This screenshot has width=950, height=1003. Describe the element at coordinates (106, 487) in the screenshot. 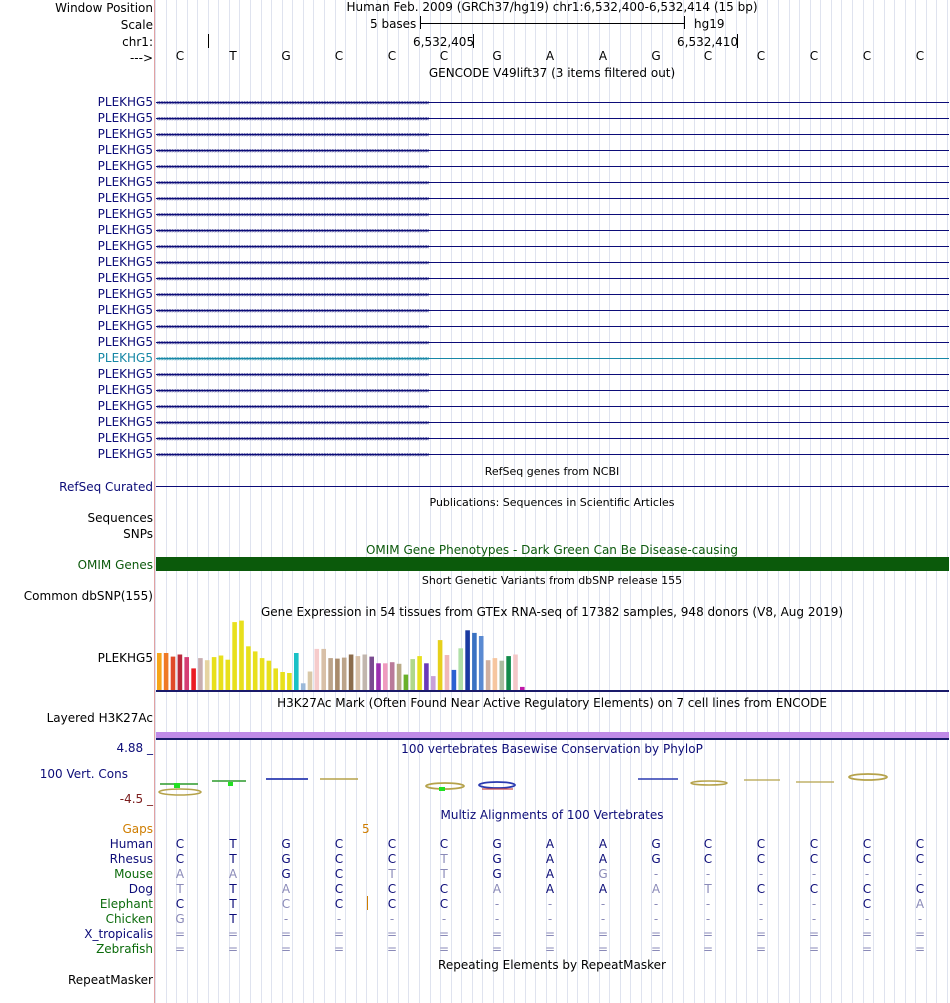

I see `refseq-label: RefSeq Curated` at that location.